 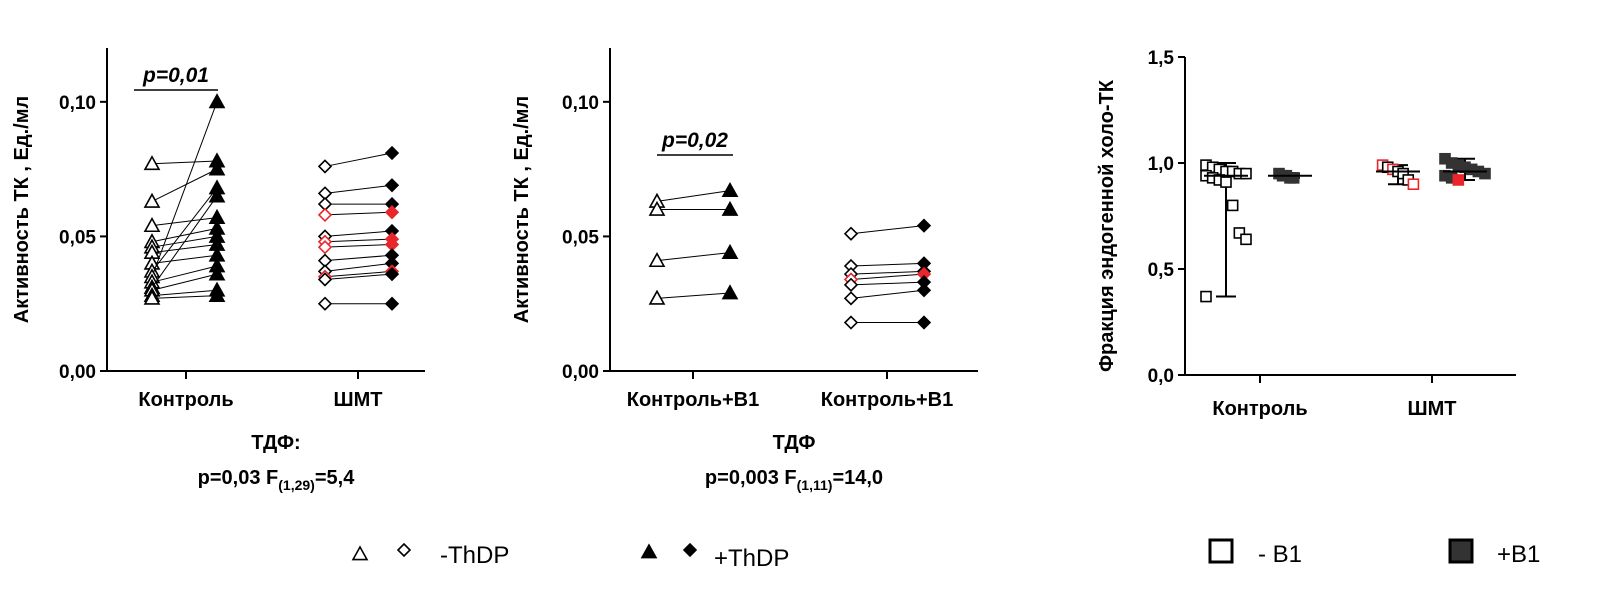 What do you see at coordinates (404, 550) in the screenshot?
I see `legend-open-diamond` at bounding box center [404, 550].